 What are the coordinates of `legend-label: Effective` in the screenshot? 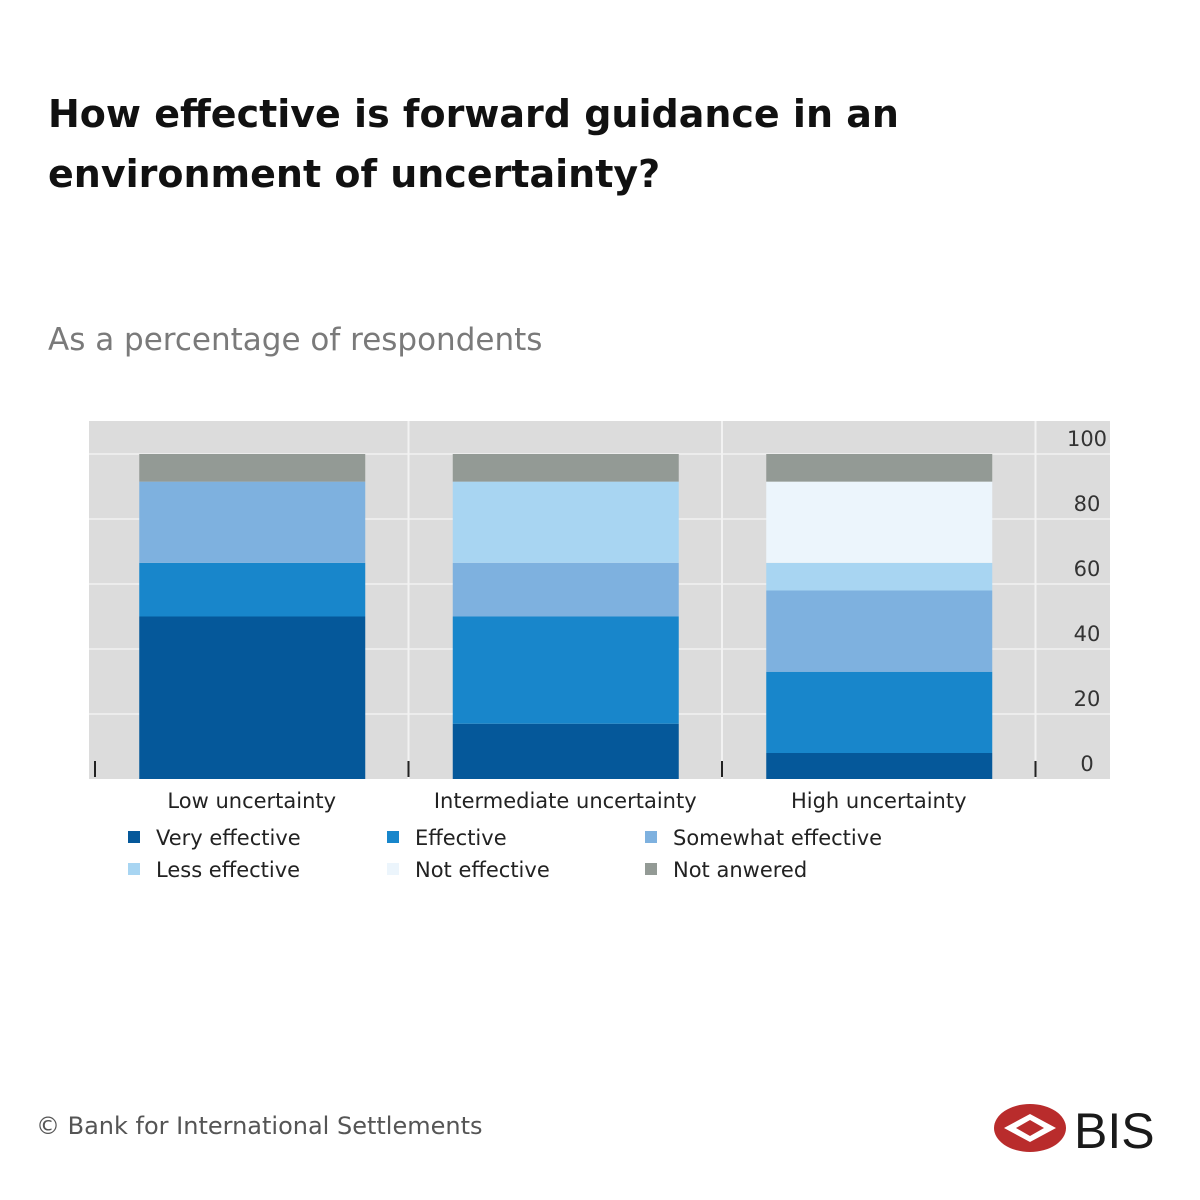 It's located at (461, 838).